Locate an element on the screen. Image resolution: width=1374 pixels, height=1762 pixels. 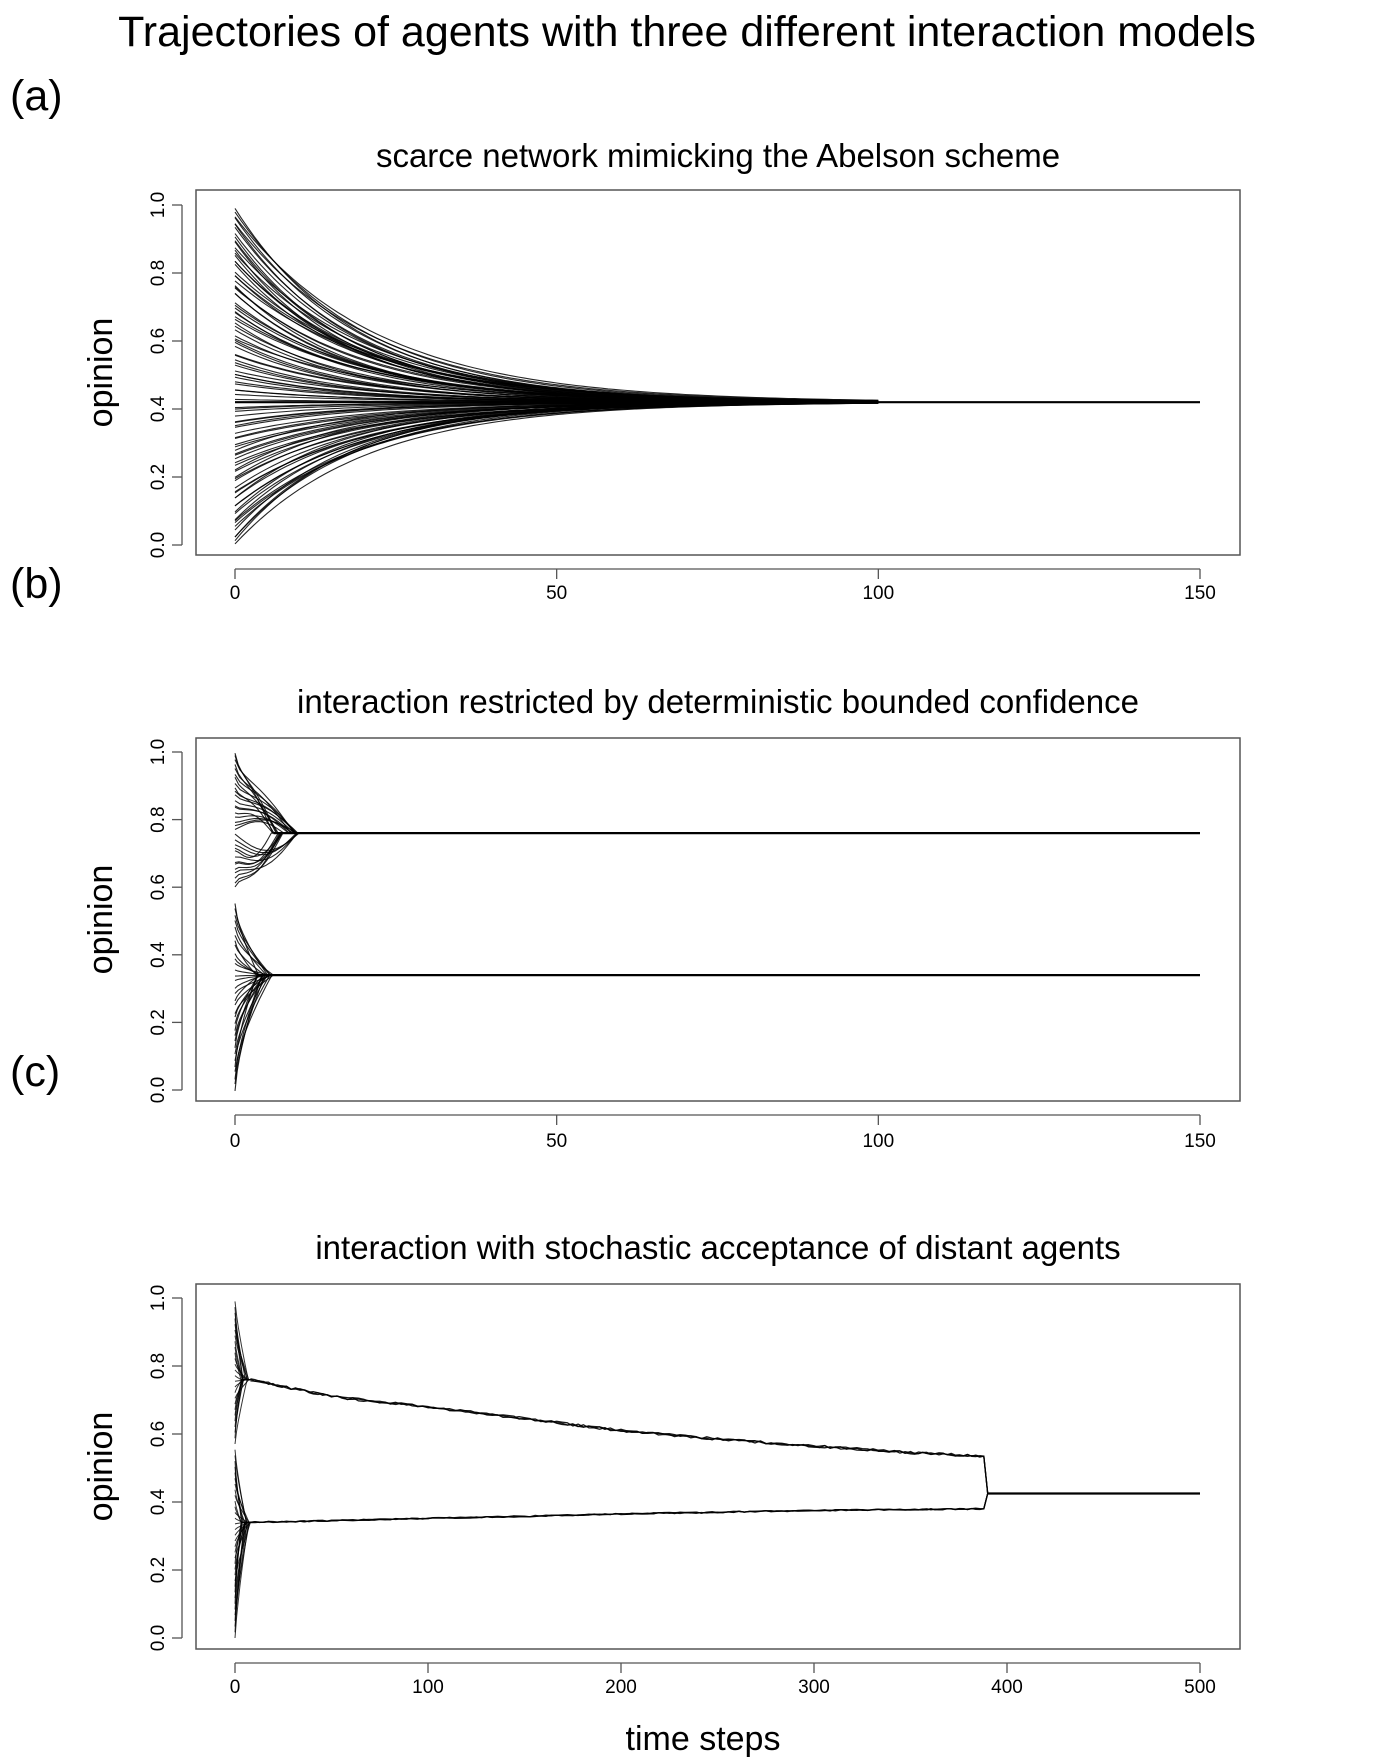
x-axis-label: time steps is located at coordinates (703, 1739).